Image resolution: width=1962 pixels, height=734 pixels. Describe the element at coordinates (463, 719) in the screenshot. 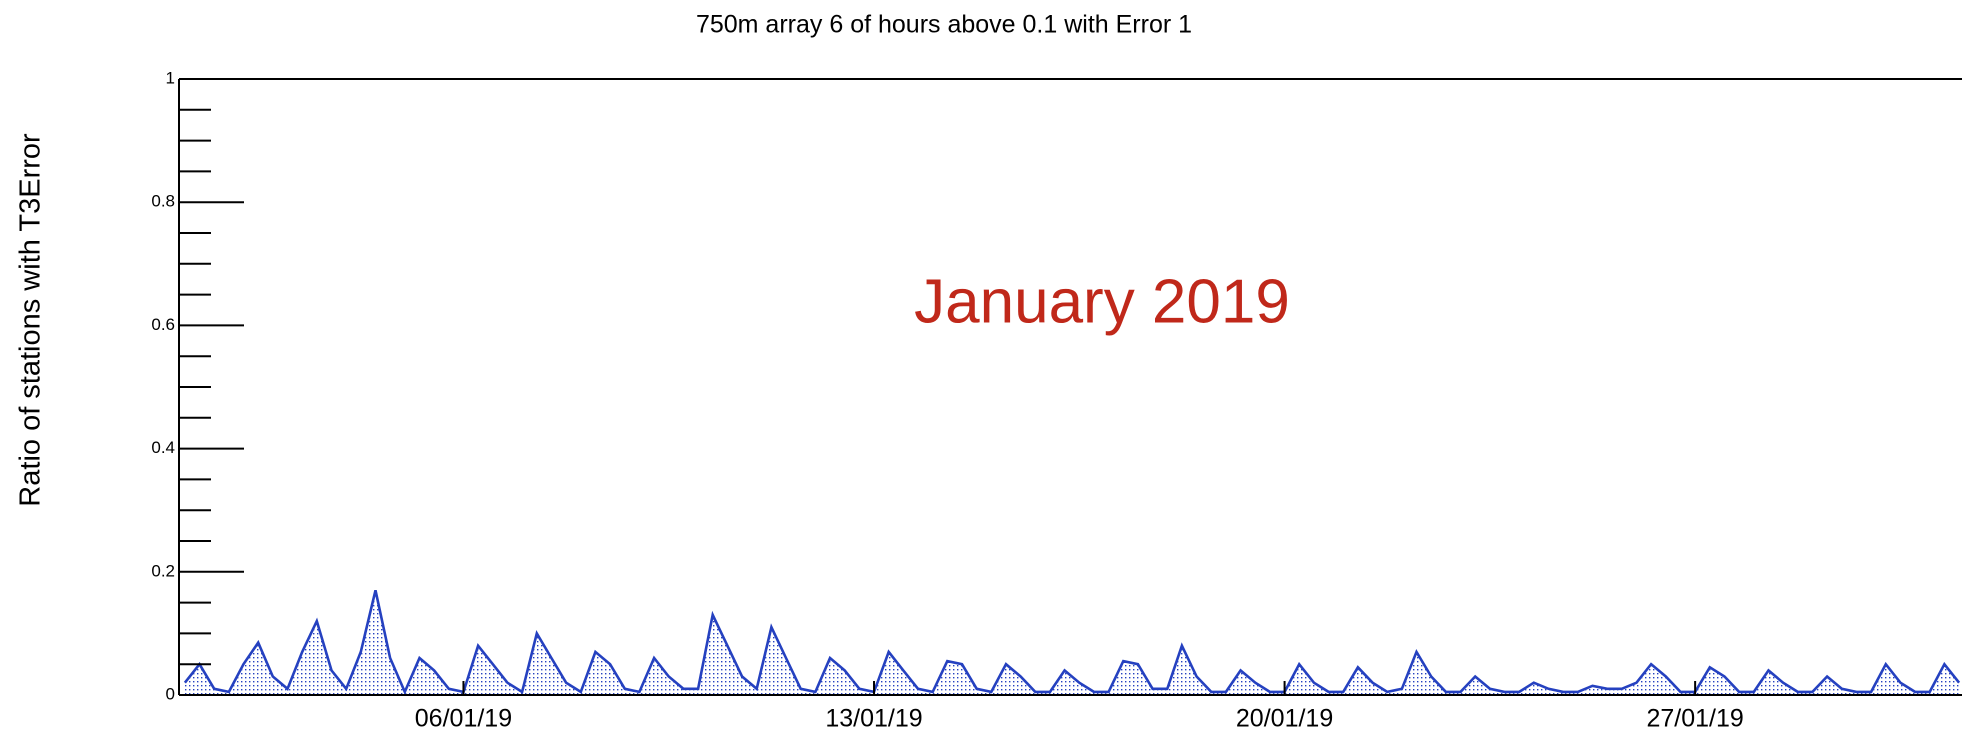

I see `x-tick-label: 06/01/19` at that location.